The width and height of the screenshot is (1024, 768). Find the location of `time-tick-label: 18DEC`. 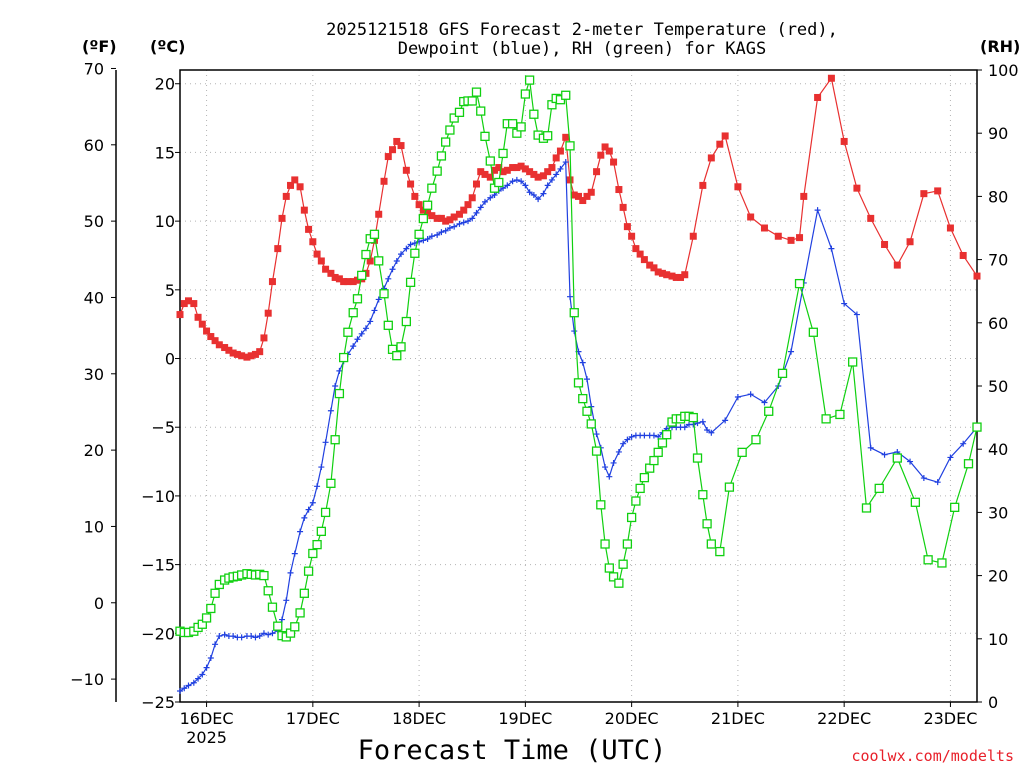

time-tick-label: 18DEC is located at coordinates (419, 718).